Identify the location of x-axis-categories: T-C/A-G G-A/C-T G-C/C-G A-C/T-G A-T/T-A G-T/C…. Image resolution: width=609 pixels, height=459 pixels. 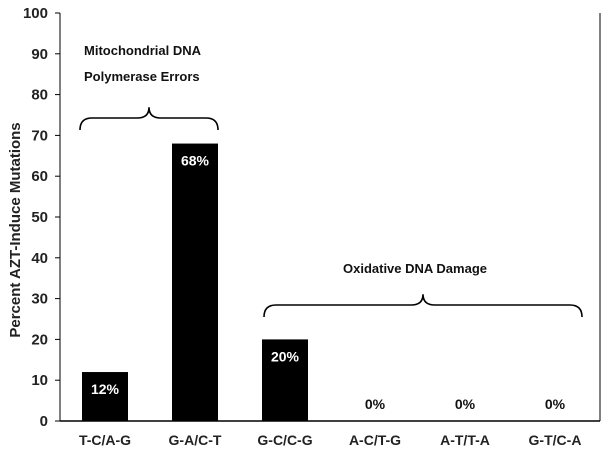
(330, 440).